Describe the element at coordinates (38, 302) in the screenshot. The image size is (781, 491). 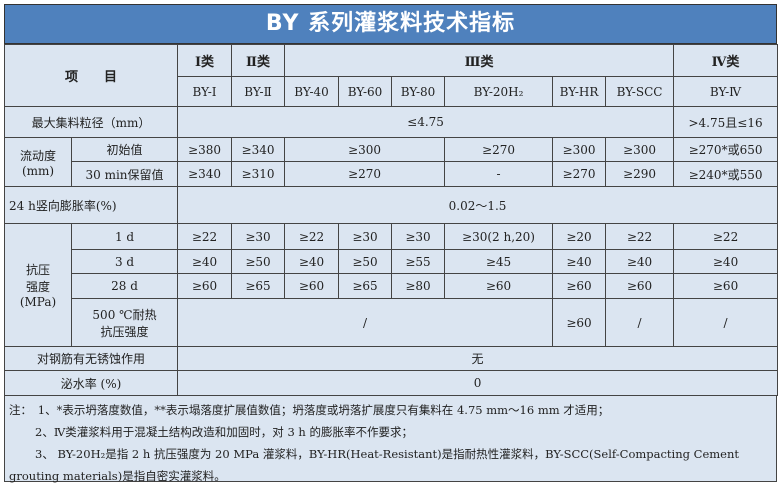
I see `strength-unit: (MPa)` at that location.